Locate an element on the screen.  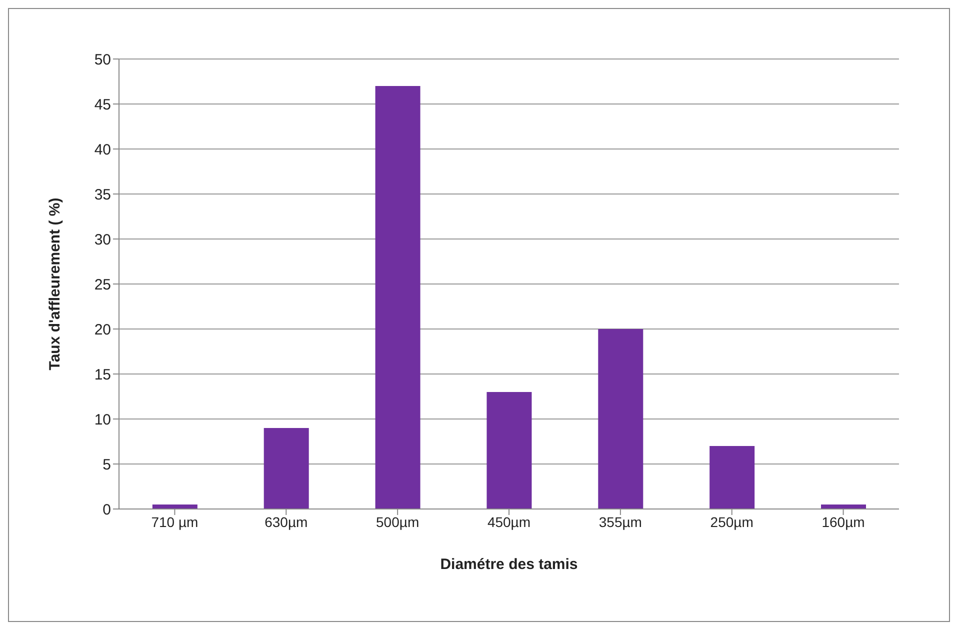
y-tick-label: 45 is located at coordinates (102, 105).